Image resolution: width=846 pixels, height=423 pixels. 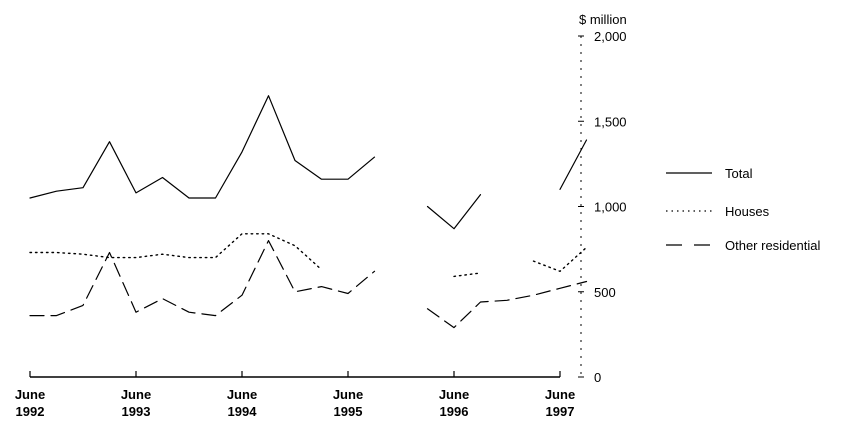 What do you see at coordinates (605, 292) in the screenshot?
I see `y-tick-label: 500` at bounding box center [605, 292].